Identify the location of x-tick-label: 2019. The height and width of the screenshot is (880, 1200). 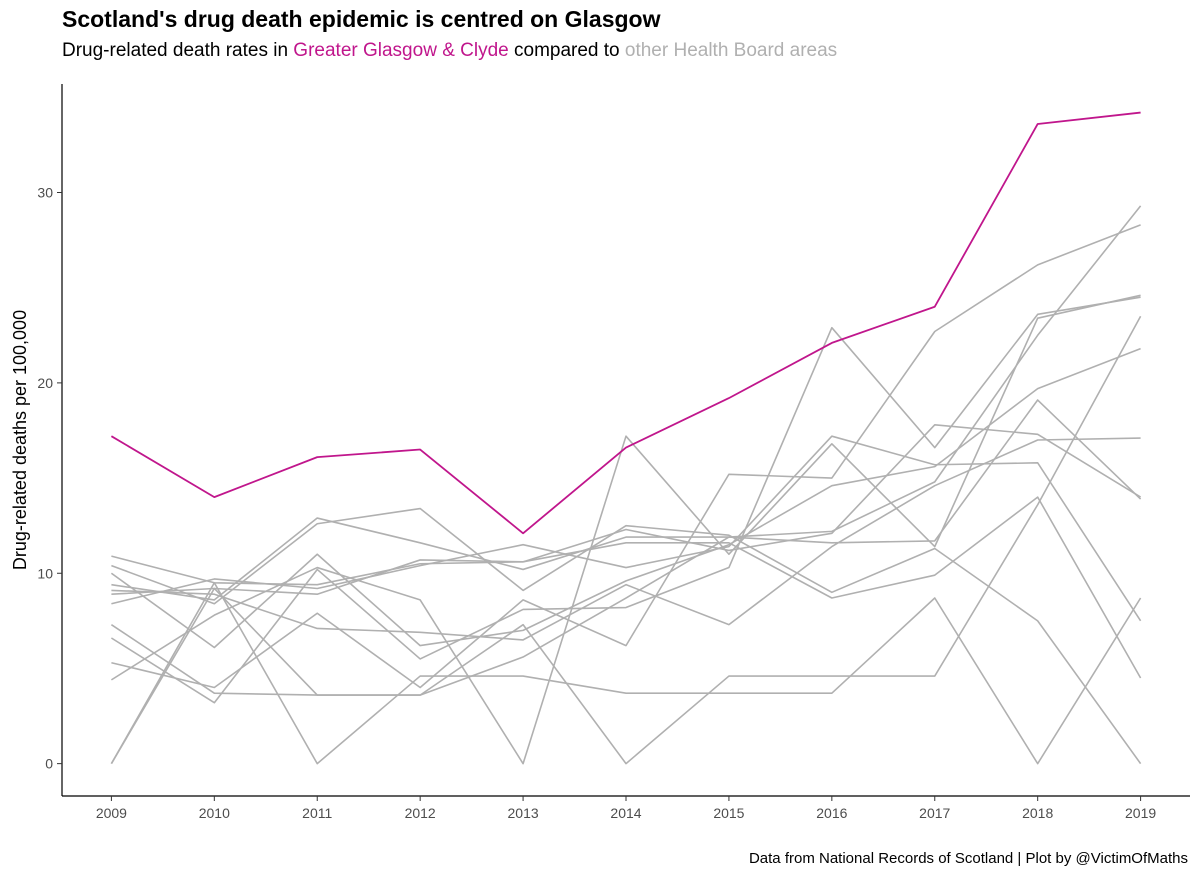
(1140, 813).